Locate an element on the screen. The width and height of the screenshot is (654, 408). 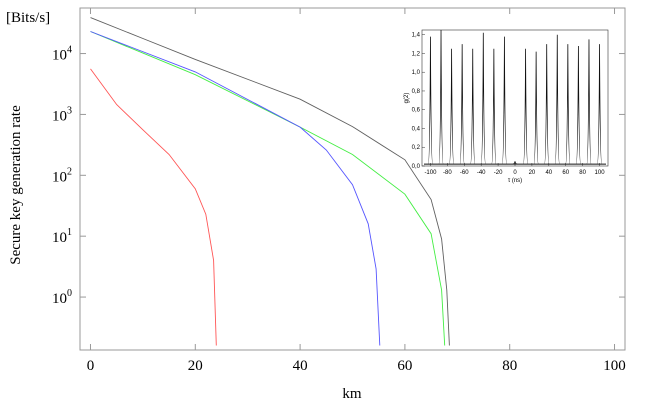
inset-x-tick-label: -100 is located at coordinates (430, 173).